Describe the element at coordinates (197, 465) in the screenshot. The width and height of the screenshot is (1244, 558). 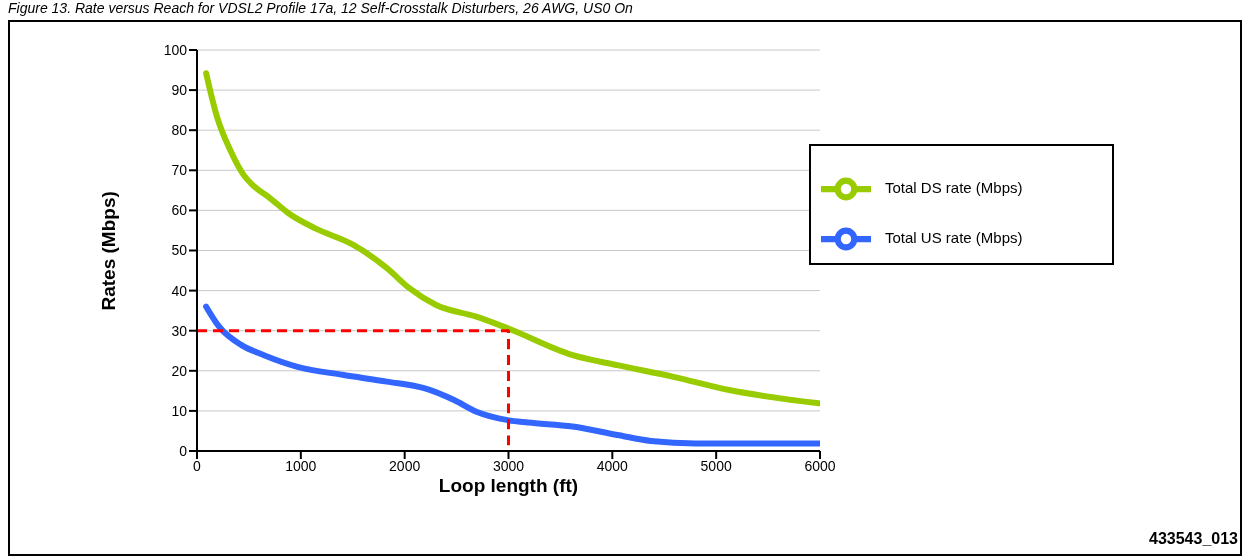
I see `x-tick-label: 0` at that location.